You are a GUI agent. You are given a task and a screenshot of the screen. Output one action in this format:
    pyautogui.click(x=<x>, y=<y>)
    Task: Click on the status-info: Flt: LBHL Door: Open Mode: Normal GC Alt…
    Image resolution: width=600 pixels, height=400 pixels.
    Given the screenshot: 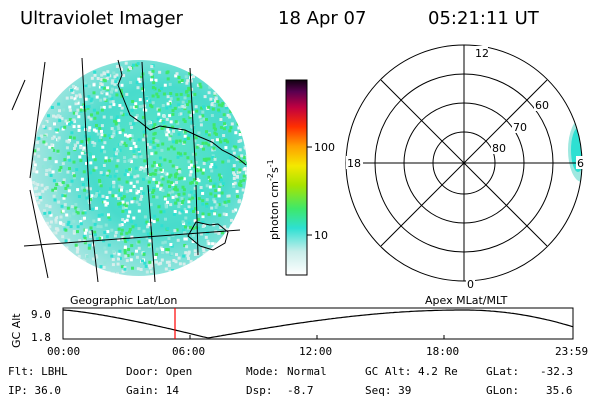 What is the action you would take?
    pyautogui.click(x=290, y=381)
    